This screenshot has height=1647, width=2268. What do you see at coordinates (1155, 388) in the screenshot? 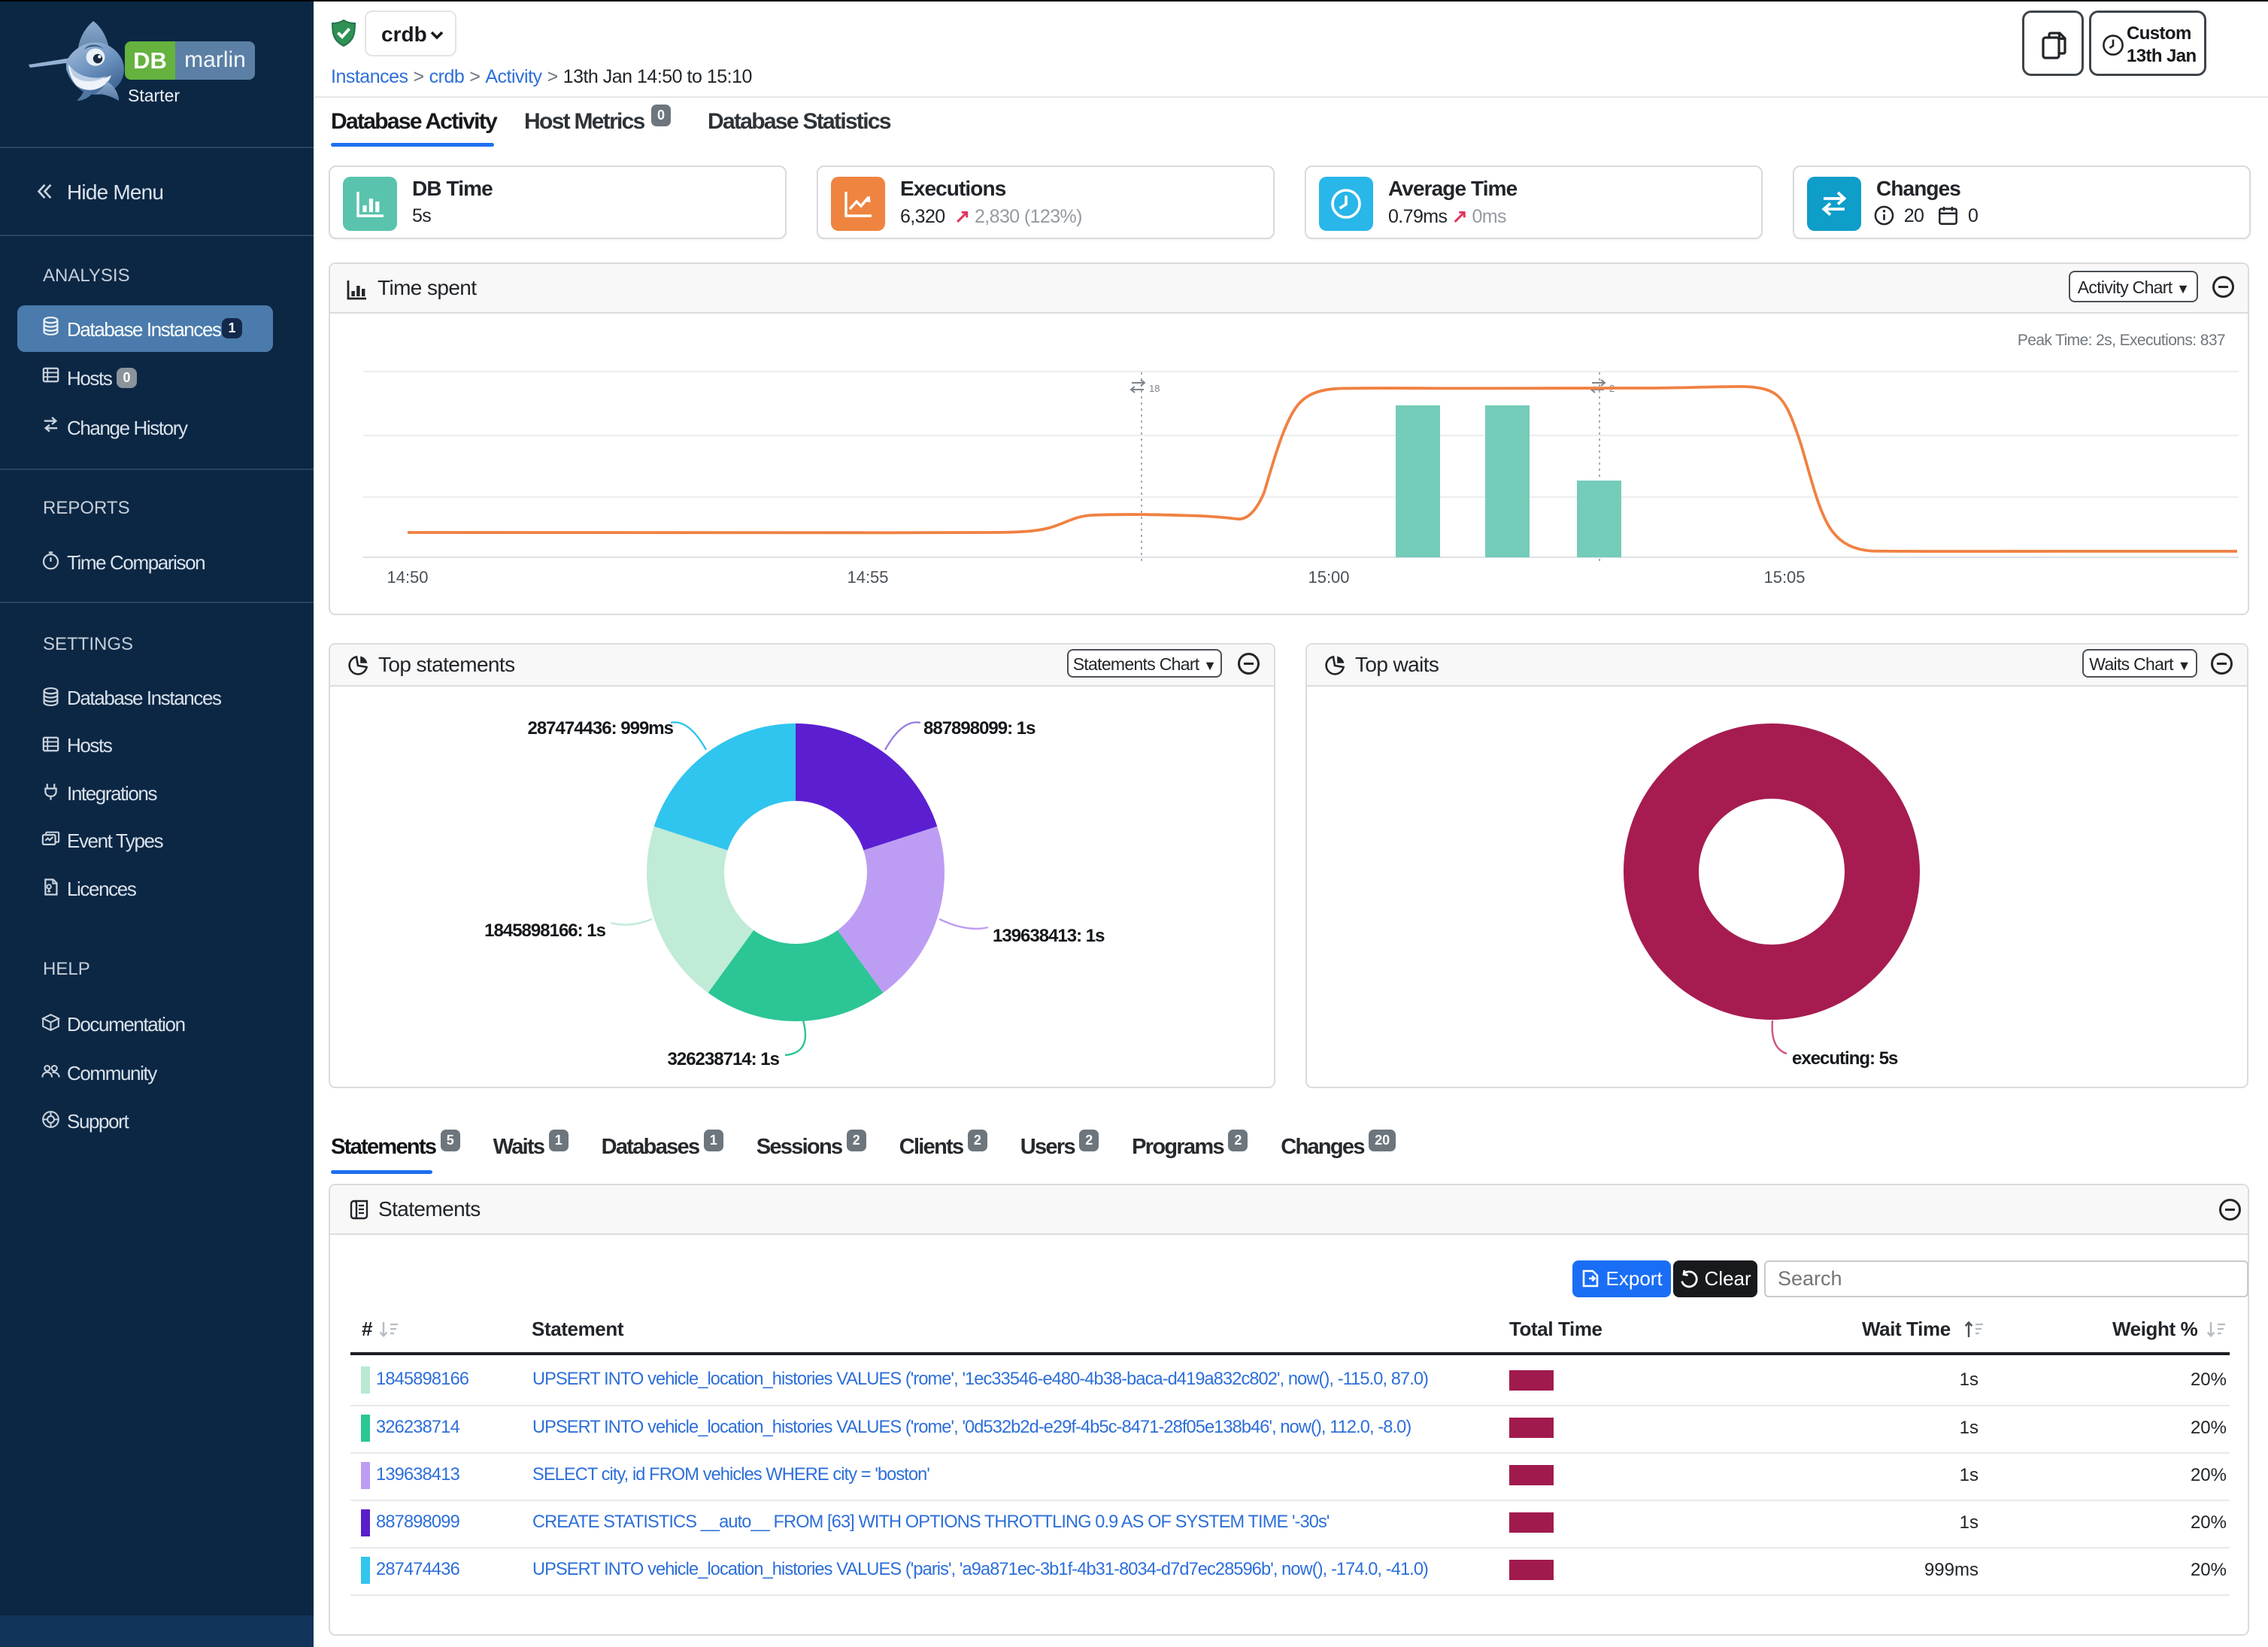
I see `svg-text: 18` at bounding box center [1155, 388].